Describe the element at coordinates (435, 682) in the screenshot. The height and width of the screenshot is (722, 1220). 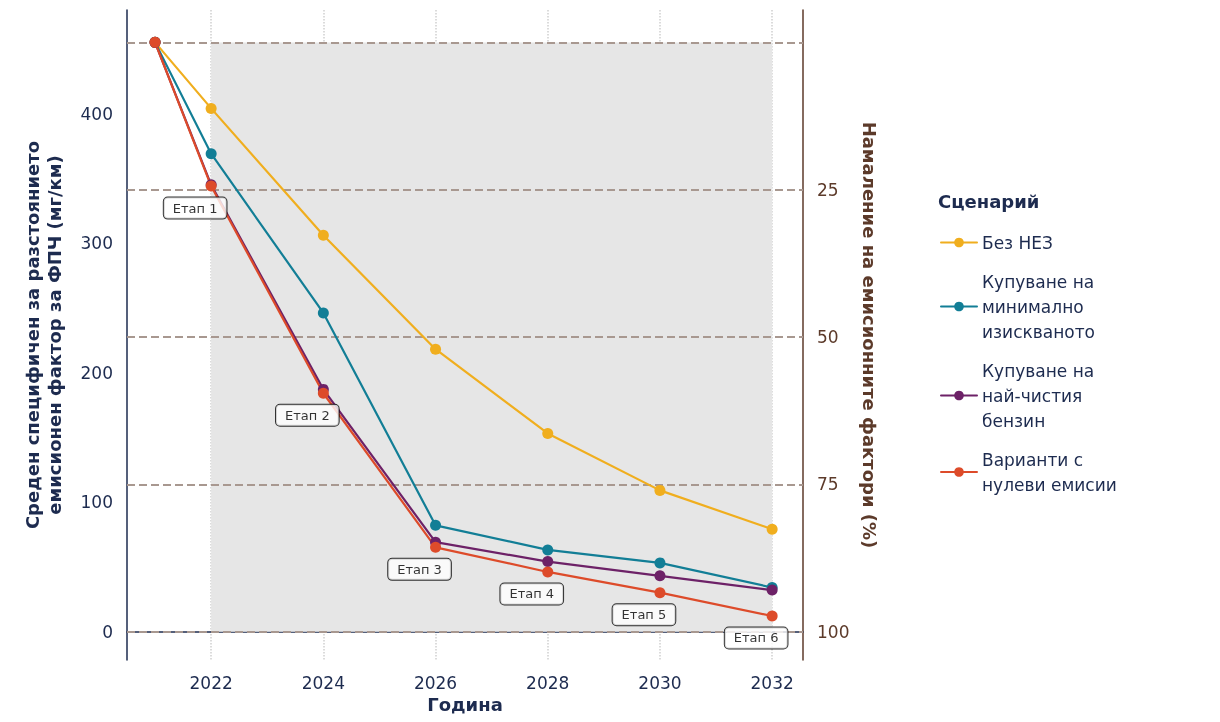
I see `x-tick-label: 2026` at that location.